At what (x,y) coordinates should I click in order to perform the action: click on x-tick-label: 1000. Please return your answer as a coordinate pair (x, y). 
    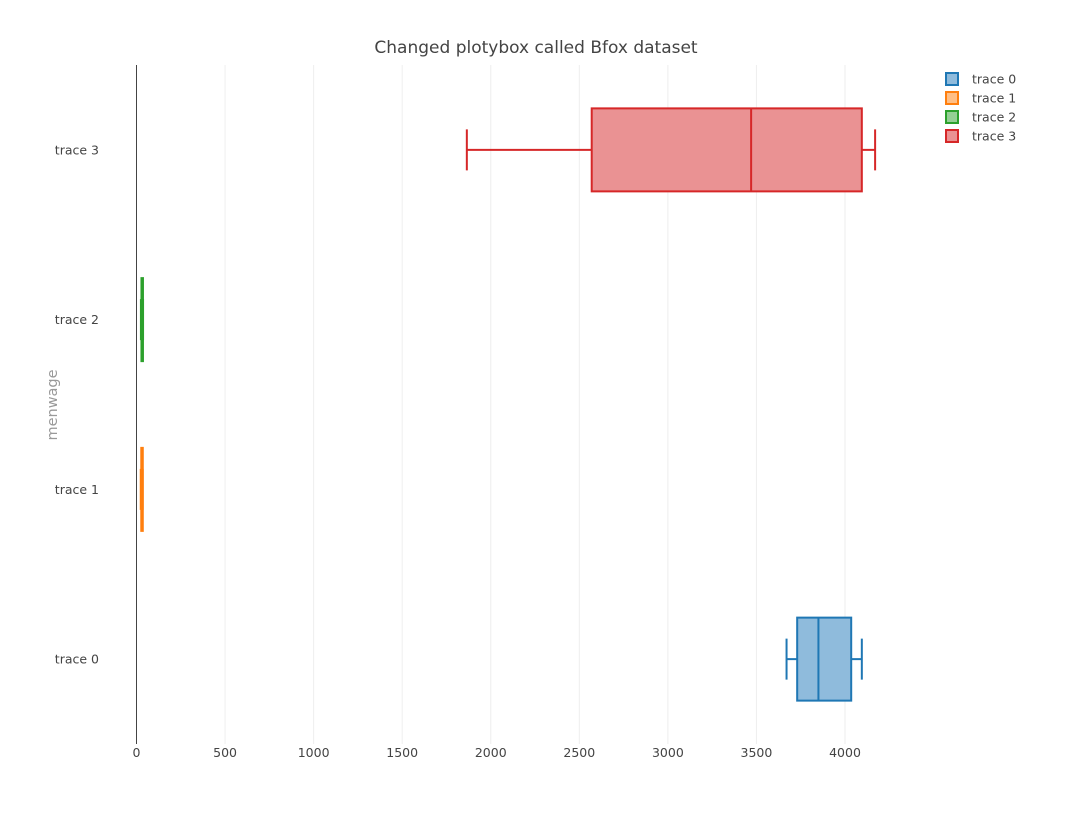
    Looking at the image, I should click on (314, 752).